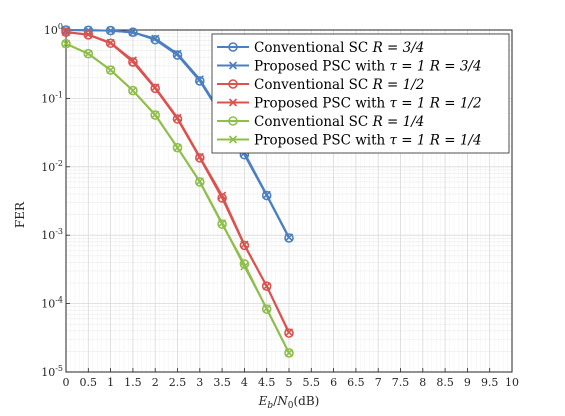  What do you see at coordinates (52, 97) in the screenshot?
I see `y-tick-label: 10⁻¹` at bounding box center [52, 97].